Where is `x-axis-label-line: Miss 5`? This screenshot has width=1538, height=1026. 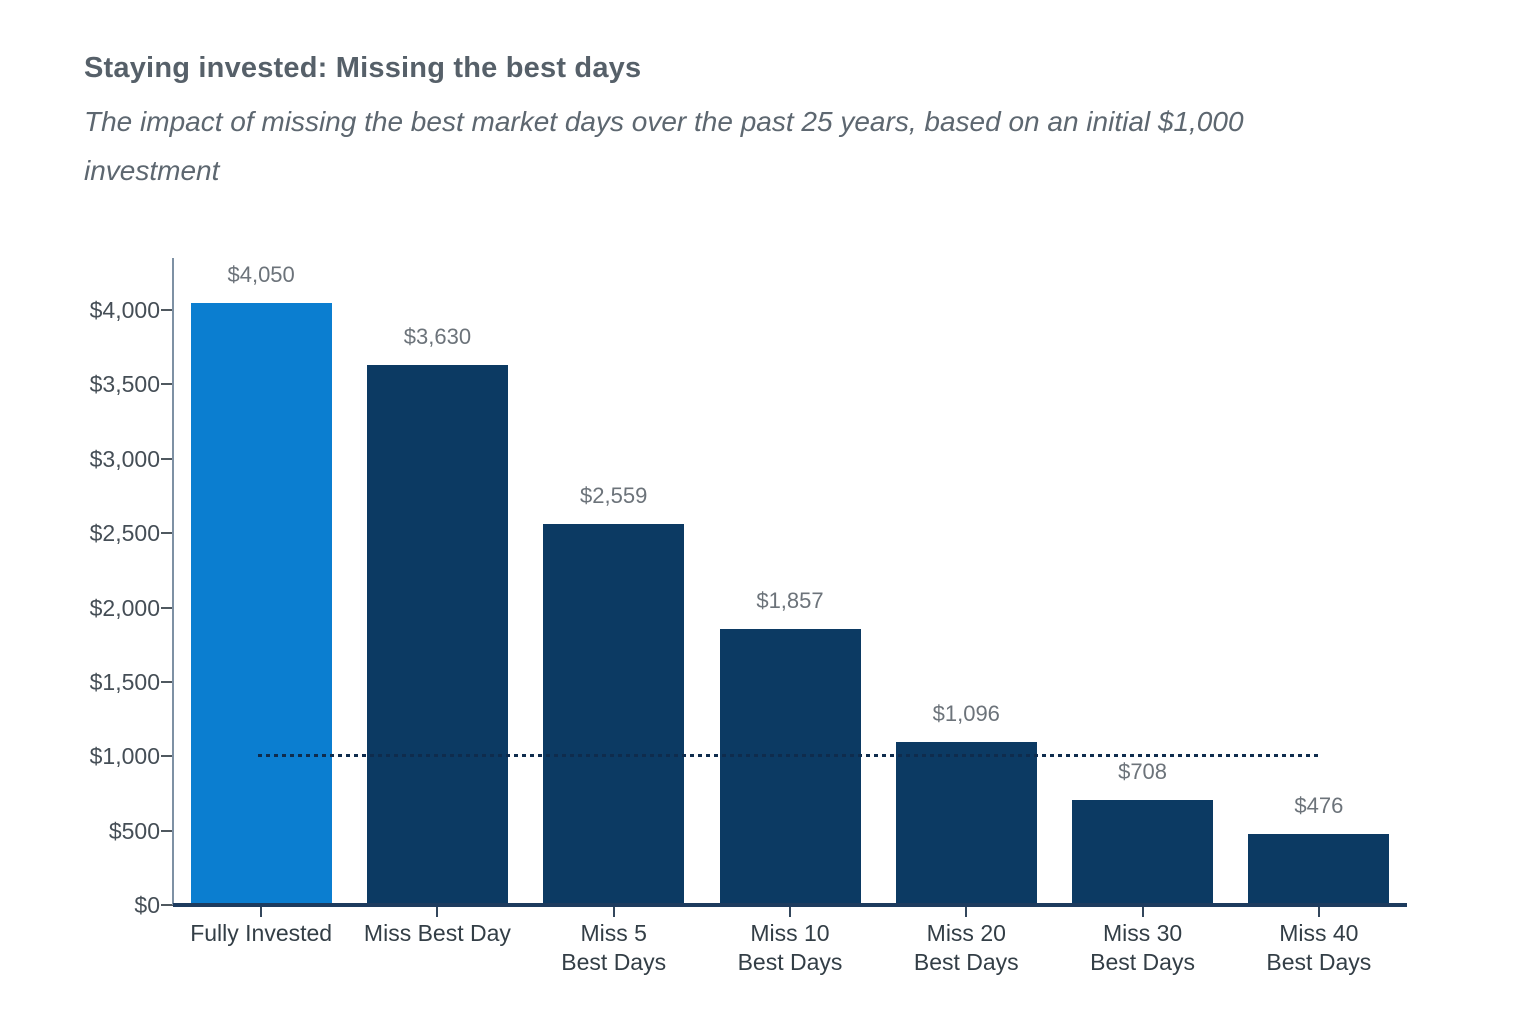
x-axis-label-line: Miss 5 is located at coordinates (613, 933).